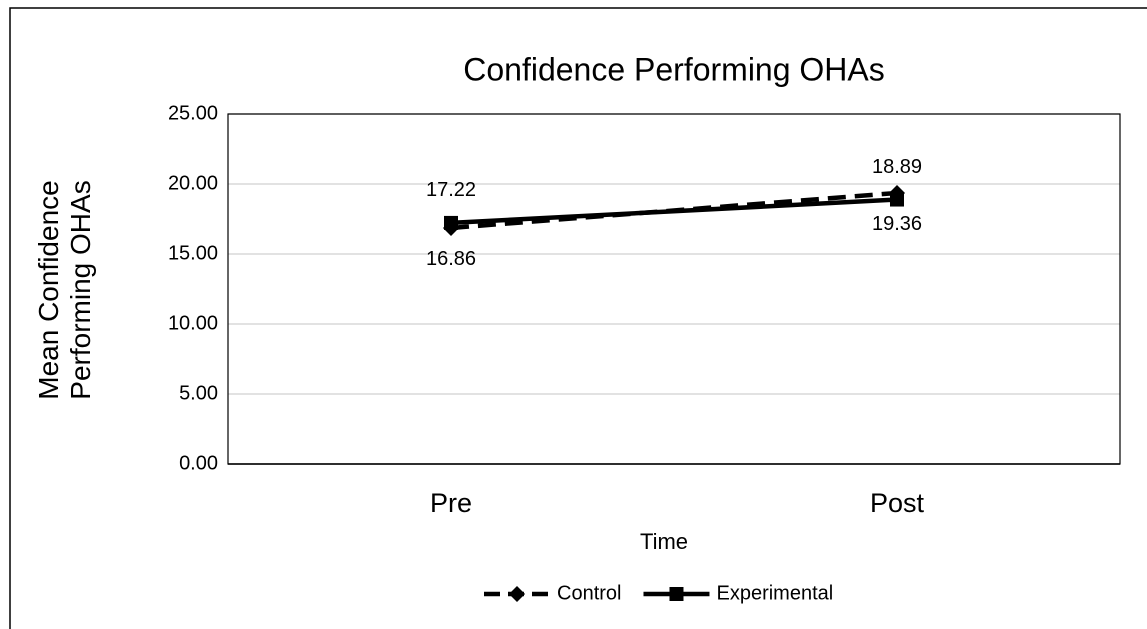 The width and height of the screenshot is (1147, 629). Describe the element at coordinates (589, 593) in the screenshot. I see `legend-label: Control` at that location.